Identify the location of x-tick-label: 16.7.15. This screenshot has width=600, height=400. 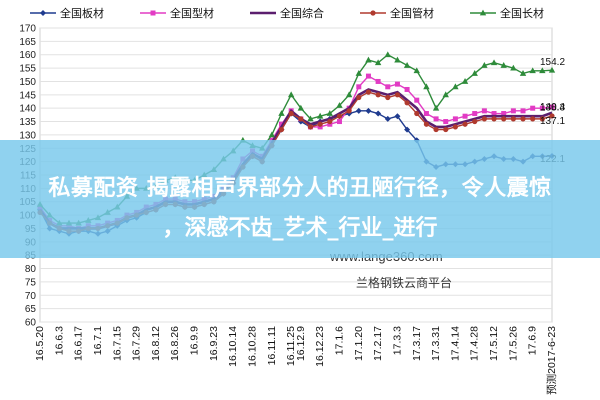
(117, 343).